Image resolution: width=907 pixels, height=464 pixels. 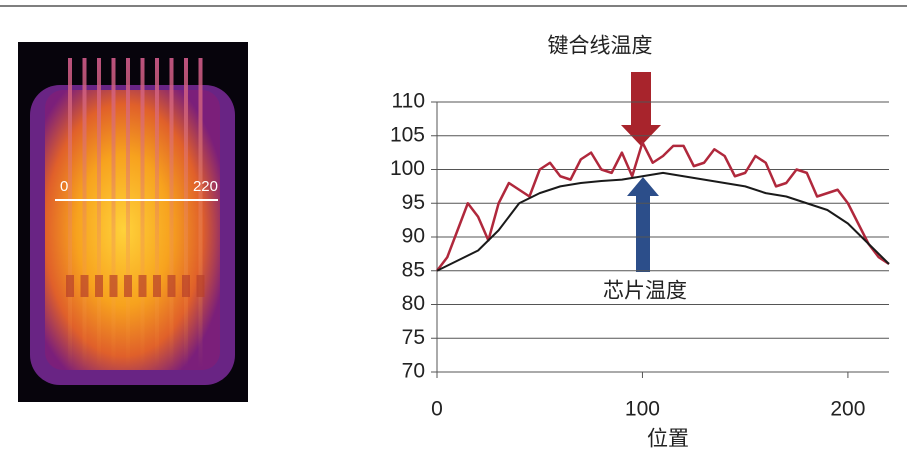 I want to click on y-tick-label: 80, so click(x=413, y=303).